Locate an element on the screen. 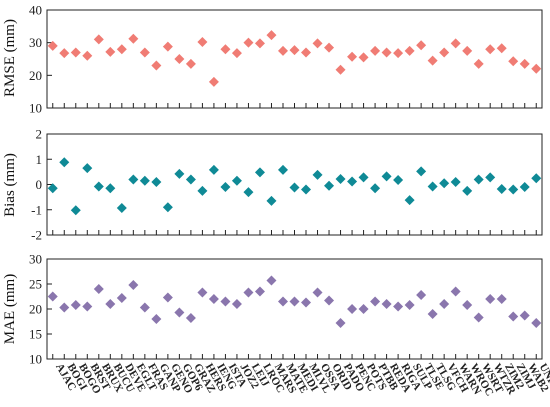 This screenshot has height=407, width=550. rmse-axis-title: RMSE (mm) is located at coordinates (10, 58).